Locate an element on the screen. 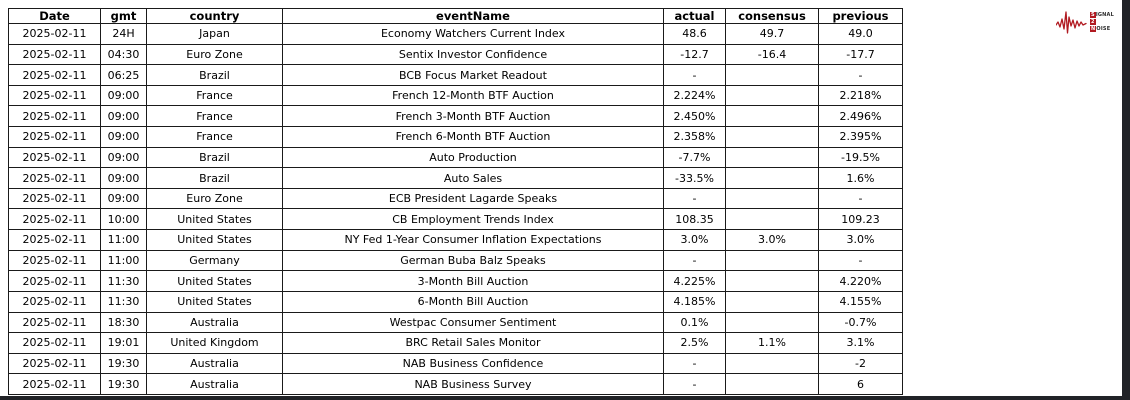 The height and width of the screenshot is (400, 1130). column-header-actual: actual is located at coordinates (694, 16).